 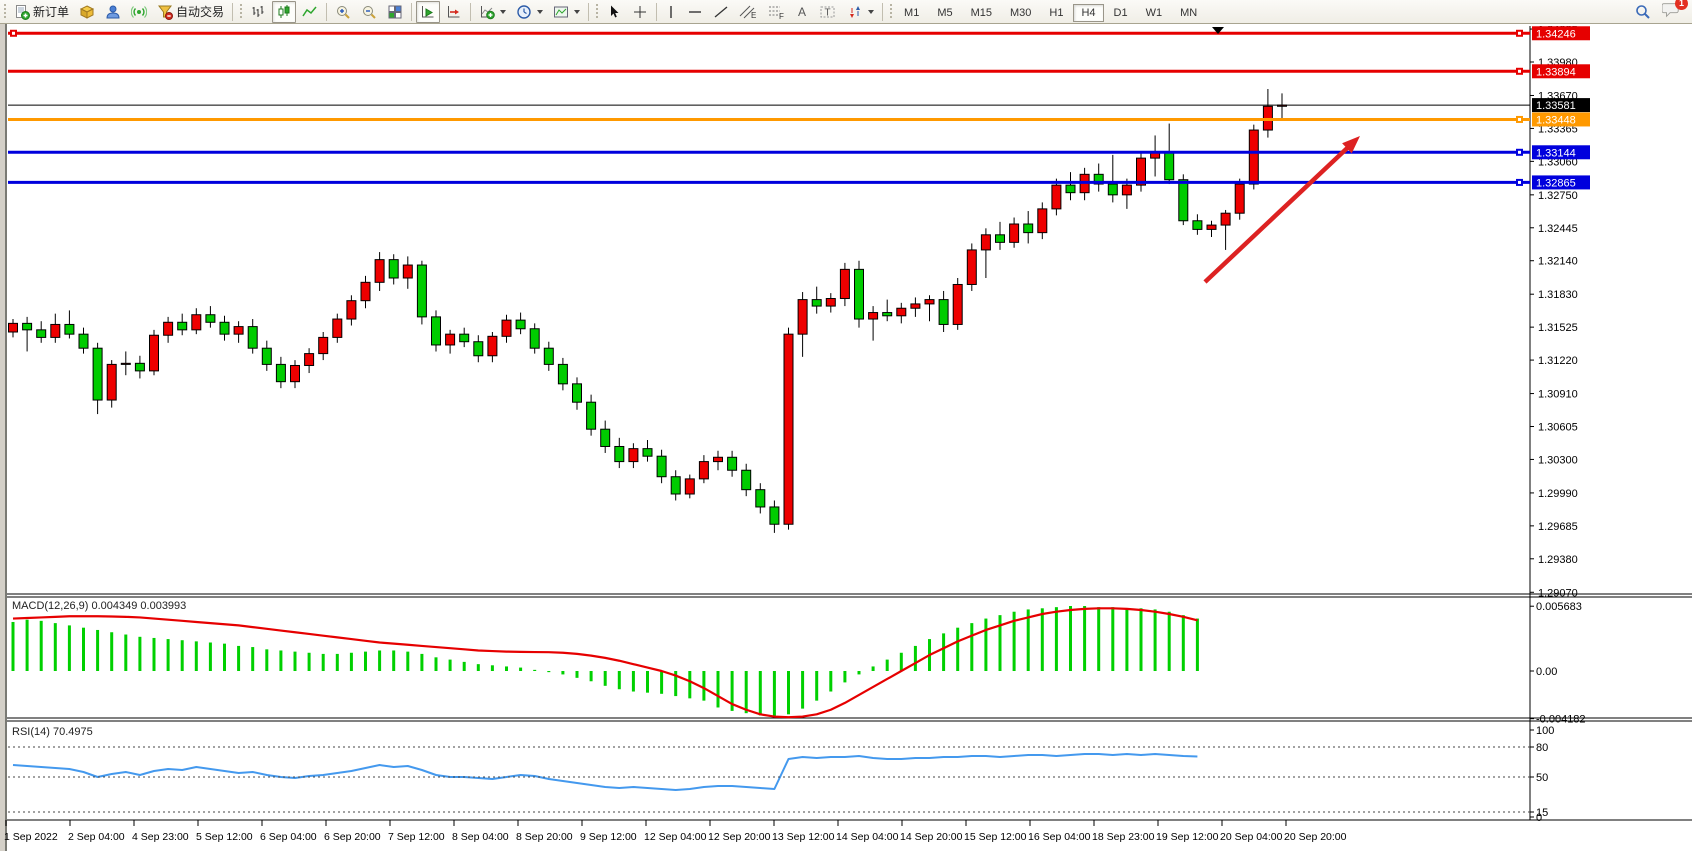 I want to click on auto-scroll-button, so click(x=428, y=11).